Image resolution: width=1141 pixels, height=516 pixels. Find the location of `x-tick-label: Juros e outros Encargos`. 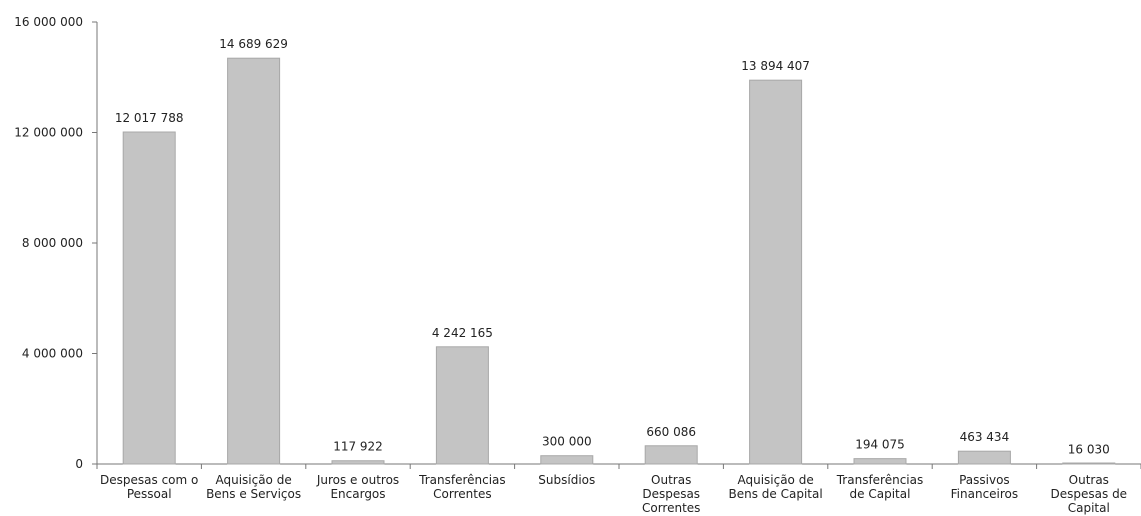

x-tick-label: Juros e outros Encargos is located at coordinates (357, 487).